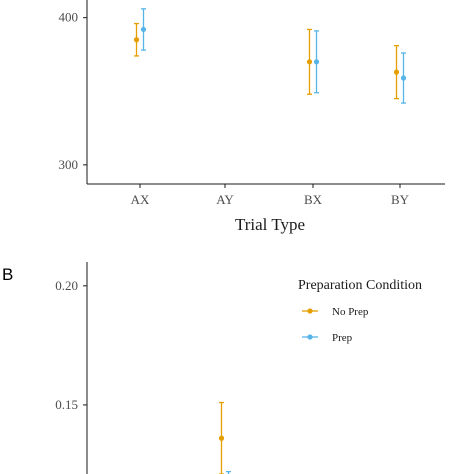  I want to click on legend-key-no-prep-point, so click(310, 311).